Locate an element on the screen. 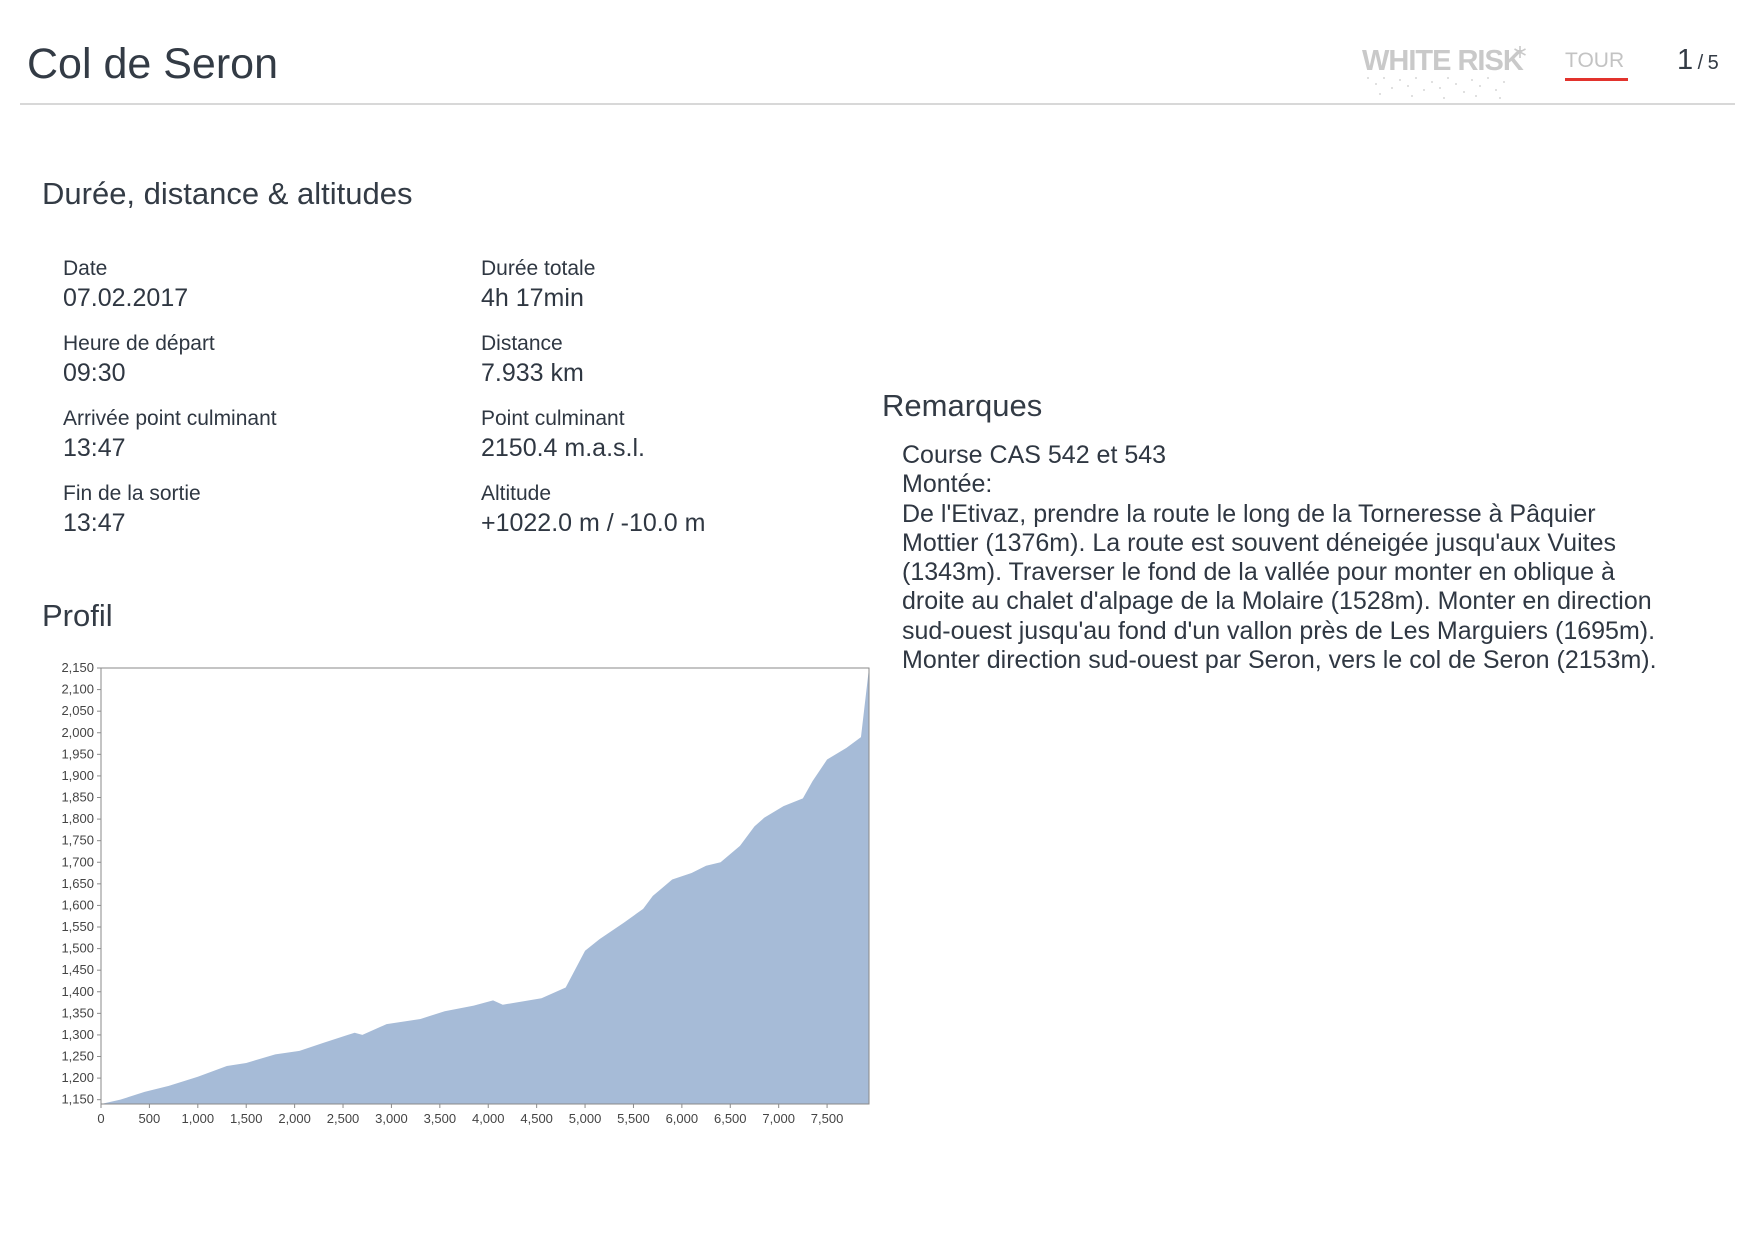  stats-section-title: Durée, distance & altitudes is located at coordinates (227, 193).